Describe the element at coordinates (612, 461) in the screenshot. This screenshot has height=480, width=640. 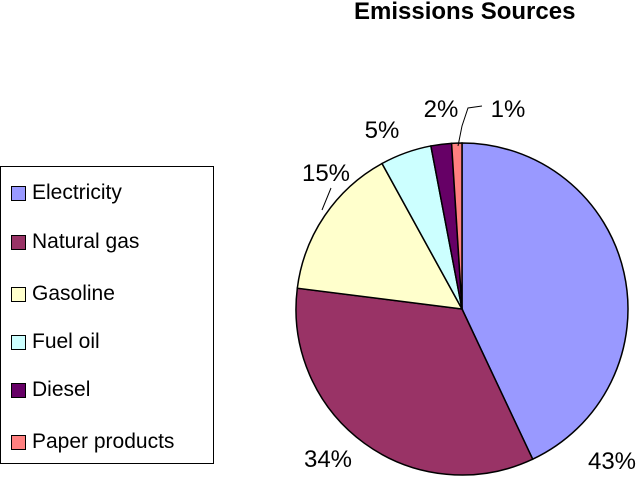
I see `data-label: 43%` at that location.